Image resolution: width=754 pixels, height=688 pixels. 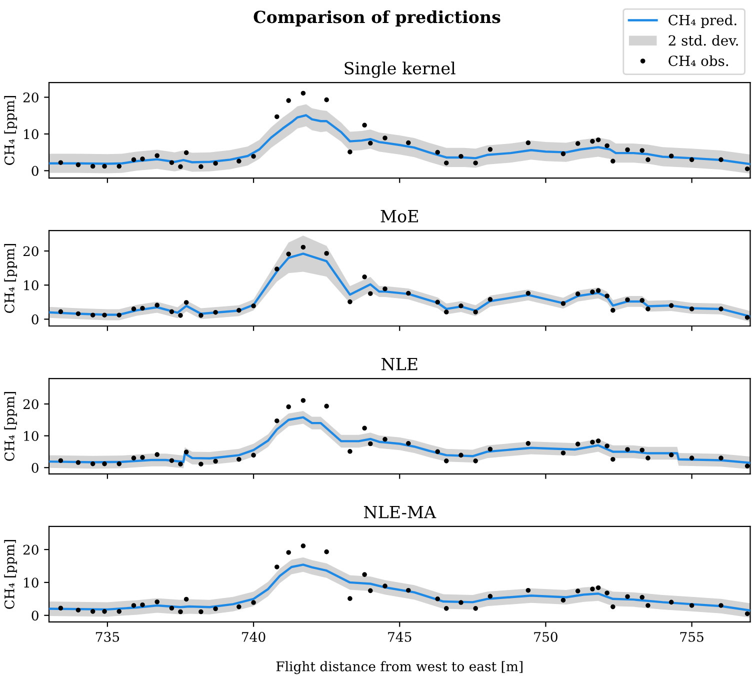 What do you see at coordinates (546, 637) in the screenshot?
I see `x-tick-label: 750` at bounding box center [546, 637].